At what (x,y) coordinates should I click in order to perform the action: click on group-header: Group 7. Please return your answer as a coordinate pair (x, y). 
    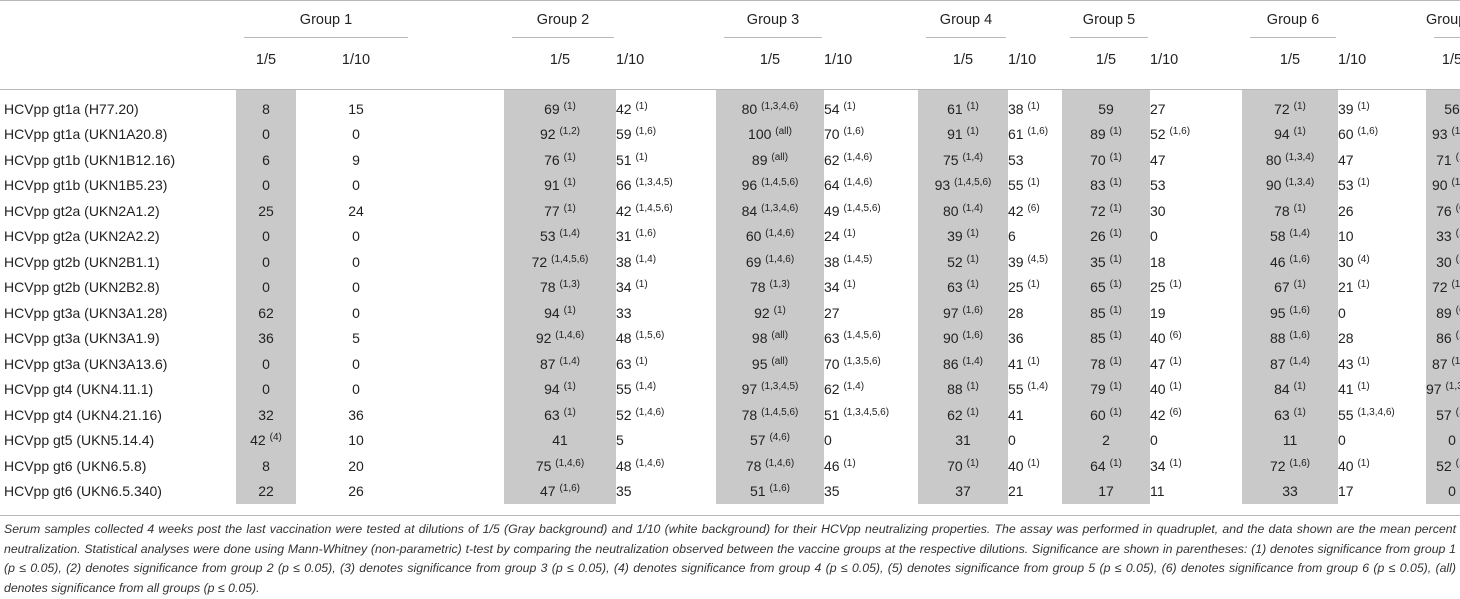
    Looking at the image, I should click on (1443, 19).